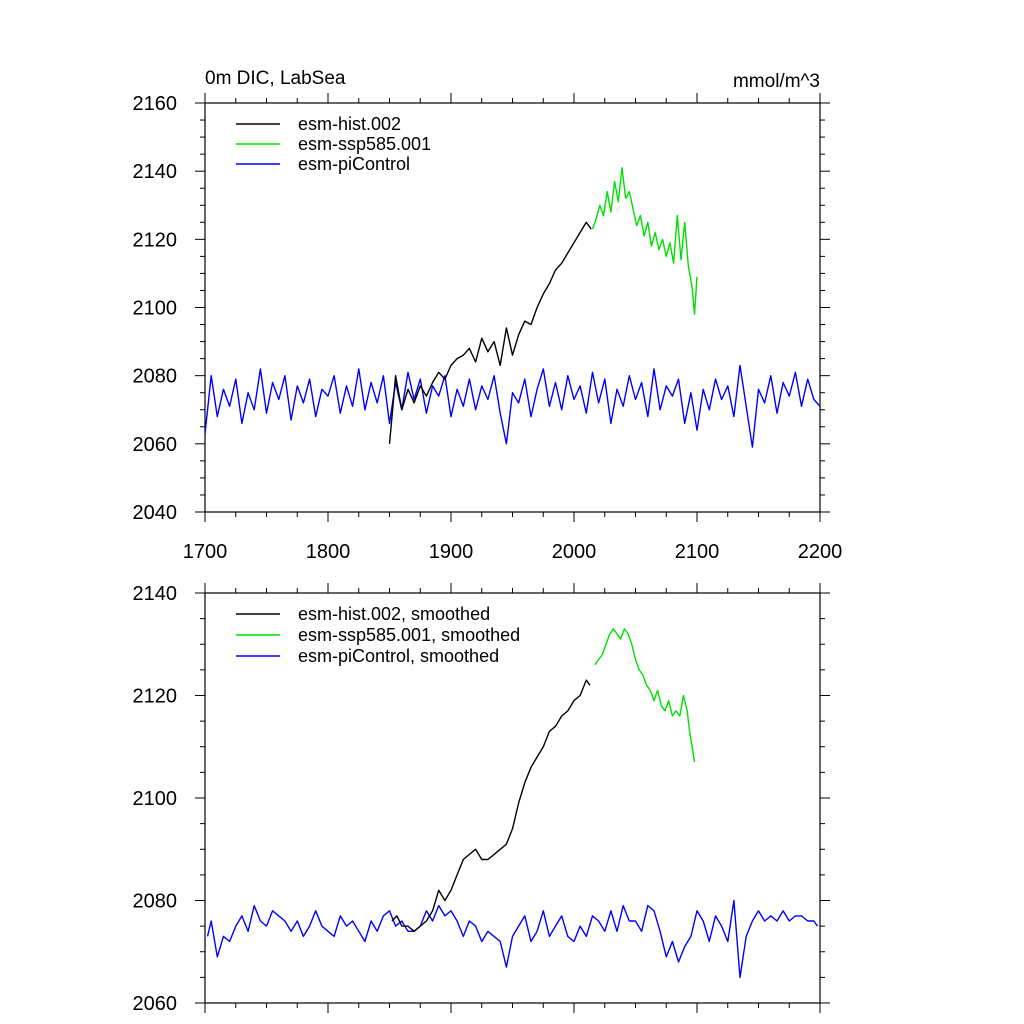 Image resolution: width=1024 pixels, height=1024 pixels. I want to click on series-line-esm-picontrol-smoothed, so click(512, 939).